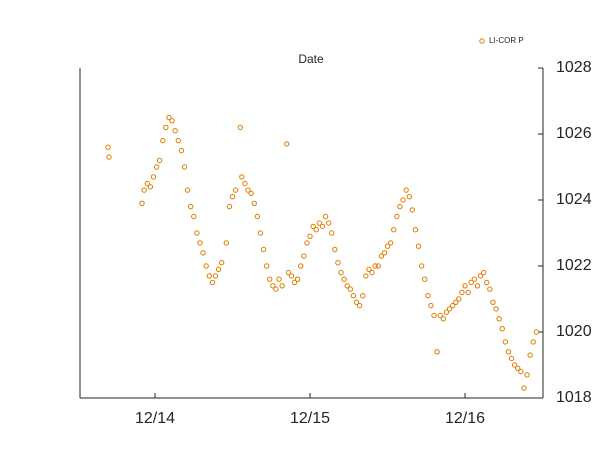 This screenshot has height=450, width=600. What do you see at coordinates (574, 199) in the screenshot?
I see `y-tick-label: 1024` at bounding box center [574, 199].